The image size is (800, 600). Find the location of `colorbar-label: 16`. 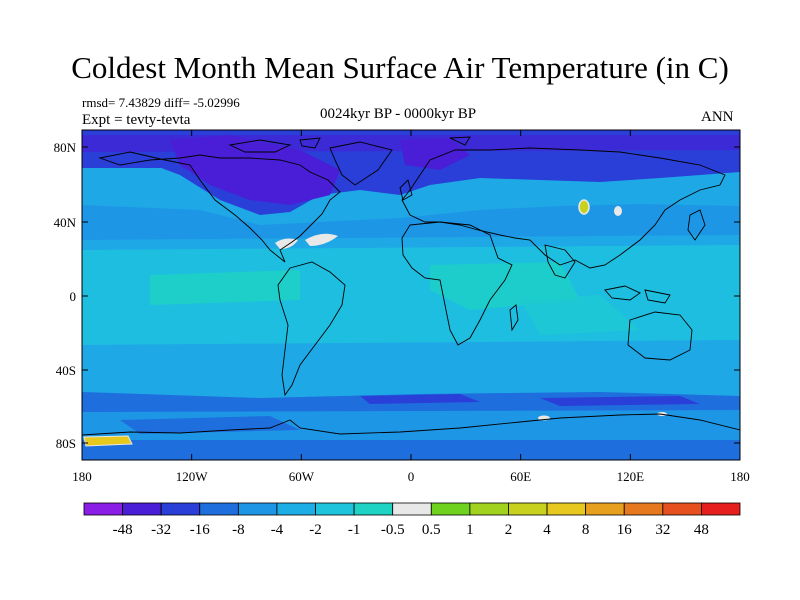

colorbar-label: 16 is located at coordinates (625, 530).